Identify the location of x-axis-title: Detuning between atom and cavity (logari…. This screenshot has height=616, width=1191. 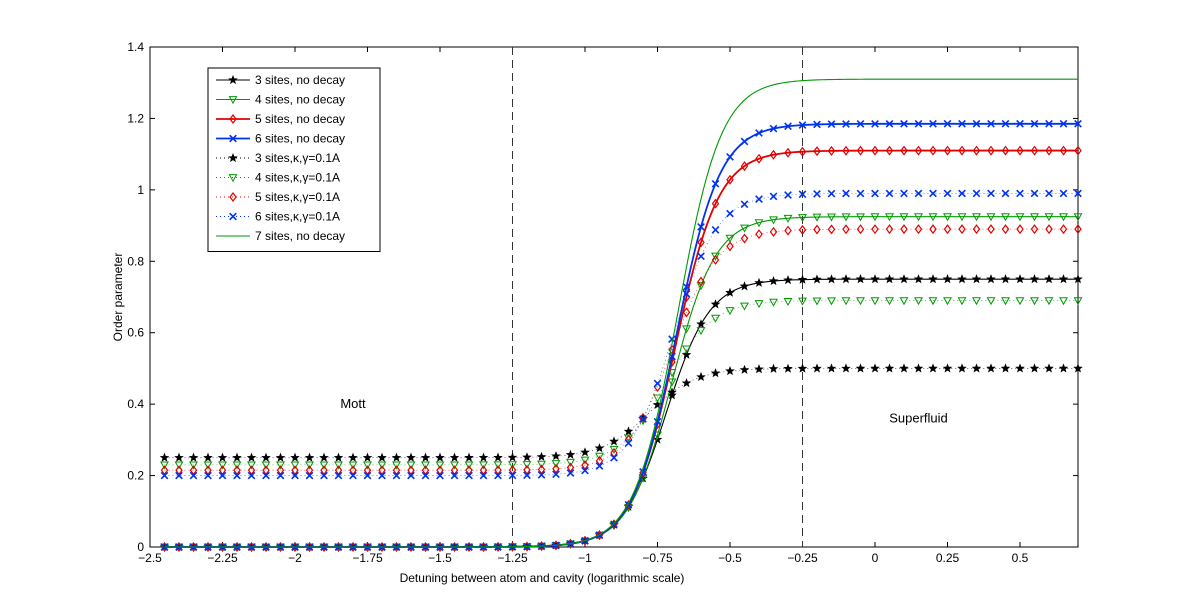
(542, 578).